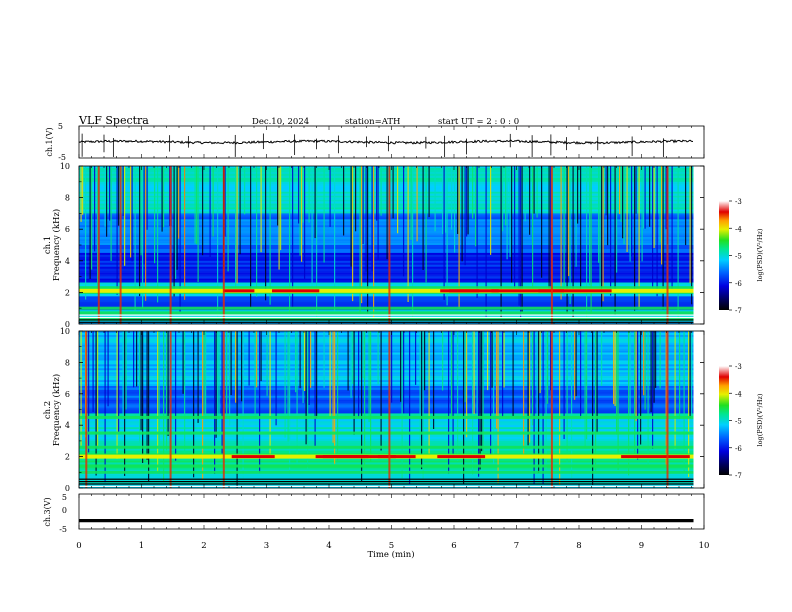 The image size is (792, 612). I want to click on ch1-frequency-label: Frequency (kHz), so click(56, 245).